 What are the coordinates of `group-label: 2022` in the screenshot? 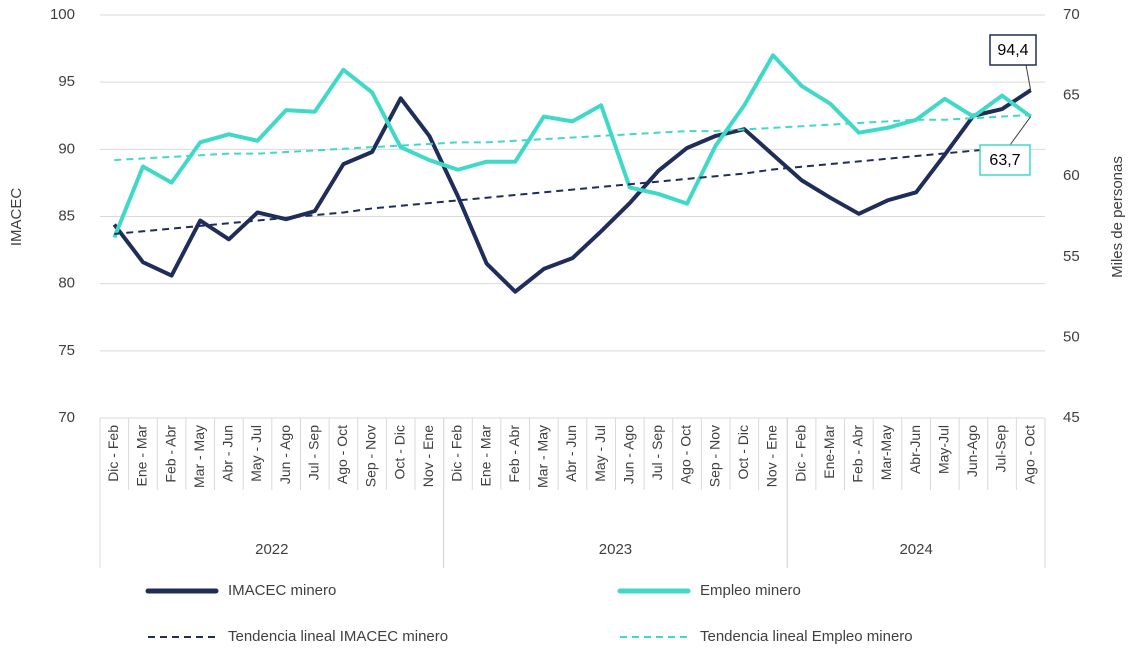 It's located at (271, 549).